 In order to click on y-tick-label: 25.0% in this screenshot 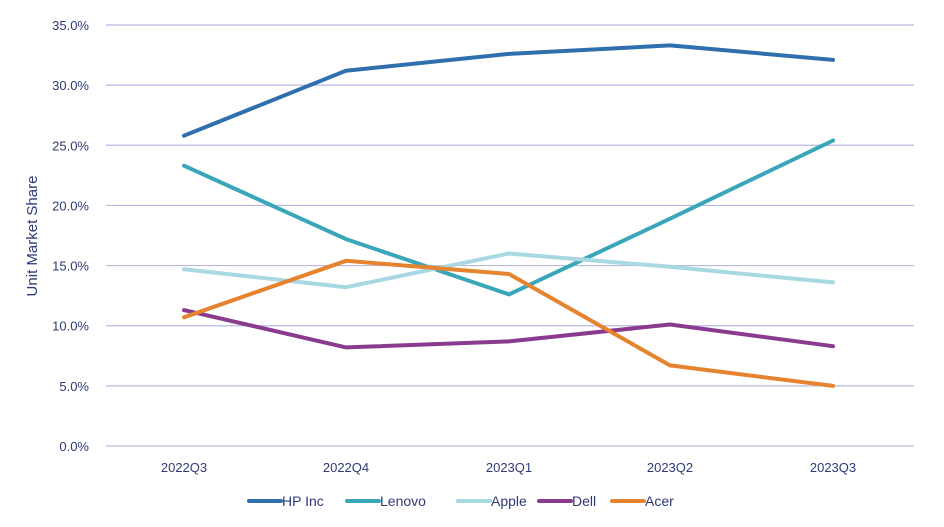, I will do `click(70, 145)`.